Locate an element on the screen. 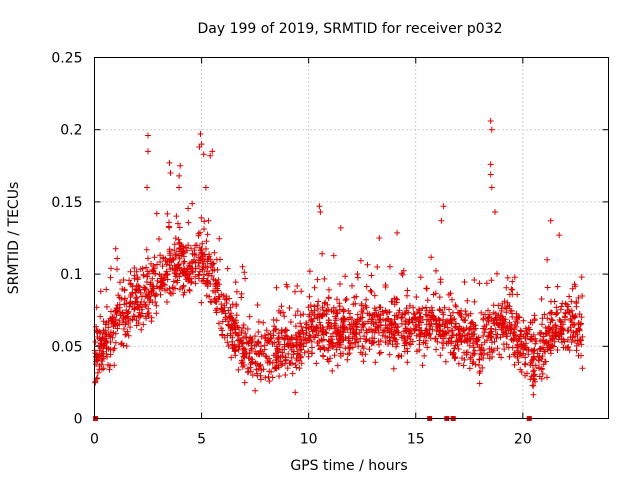 This screenshot has height=480, width=640. x-tick-label: 10 is located at coordinates (309, 440).